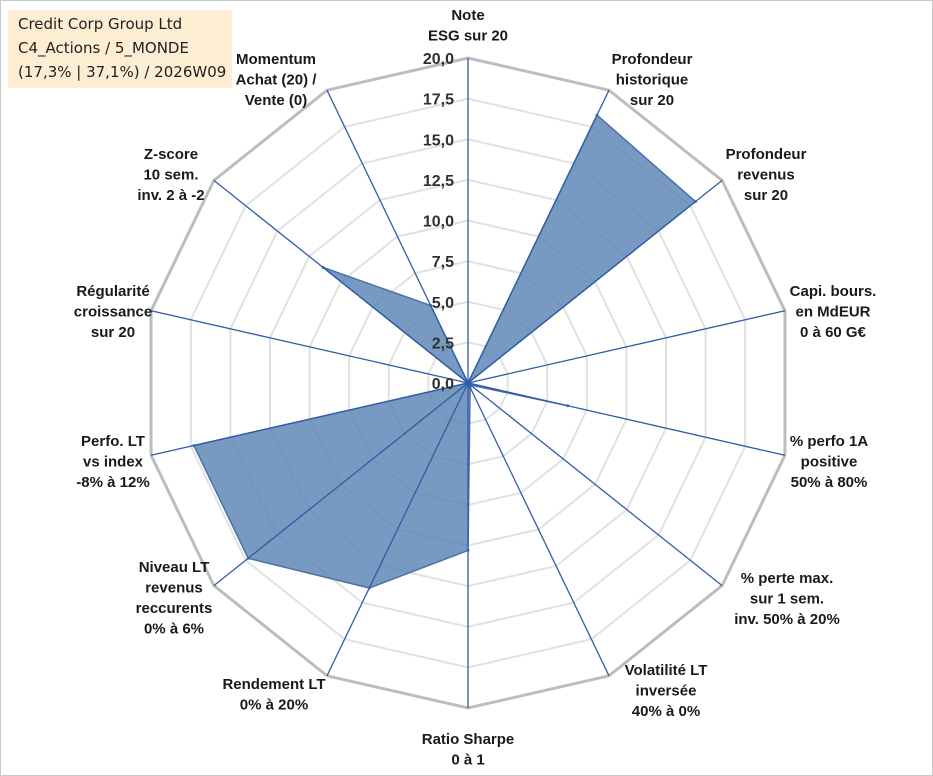 The height and width of the screenshot is (776, 933). What do you see at coordinates (787, 578) in the screenshot?
I see `axis-label-5-line-0: % perte max.` at bounding box center [787, 578].